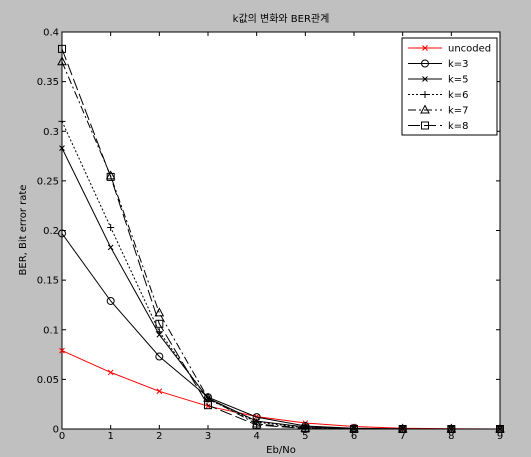  What do you see at coordinates (458, 126) in the screenshot?
I see `legend-label: k=8` at bounding box center [458, 126].